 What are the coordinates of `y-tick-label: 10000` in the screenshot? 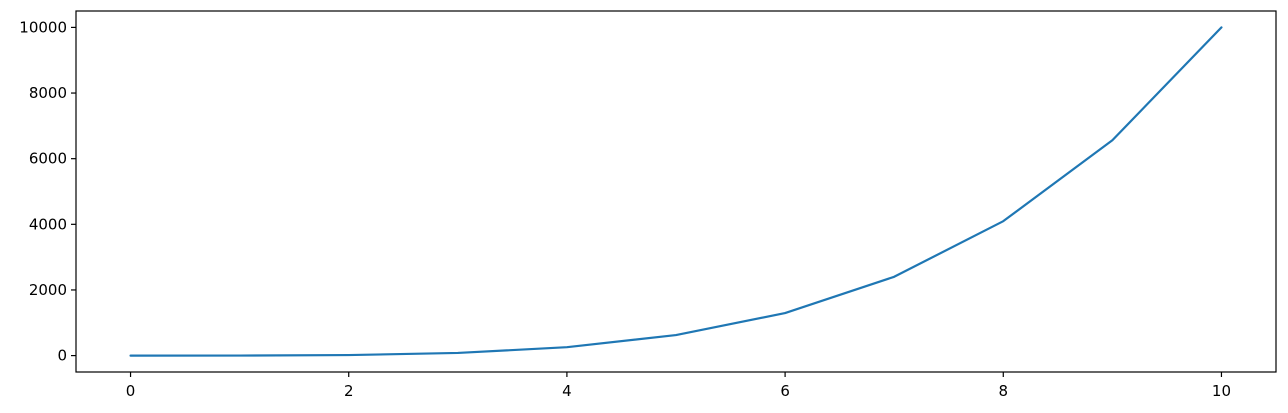 It's located at (43, 27).